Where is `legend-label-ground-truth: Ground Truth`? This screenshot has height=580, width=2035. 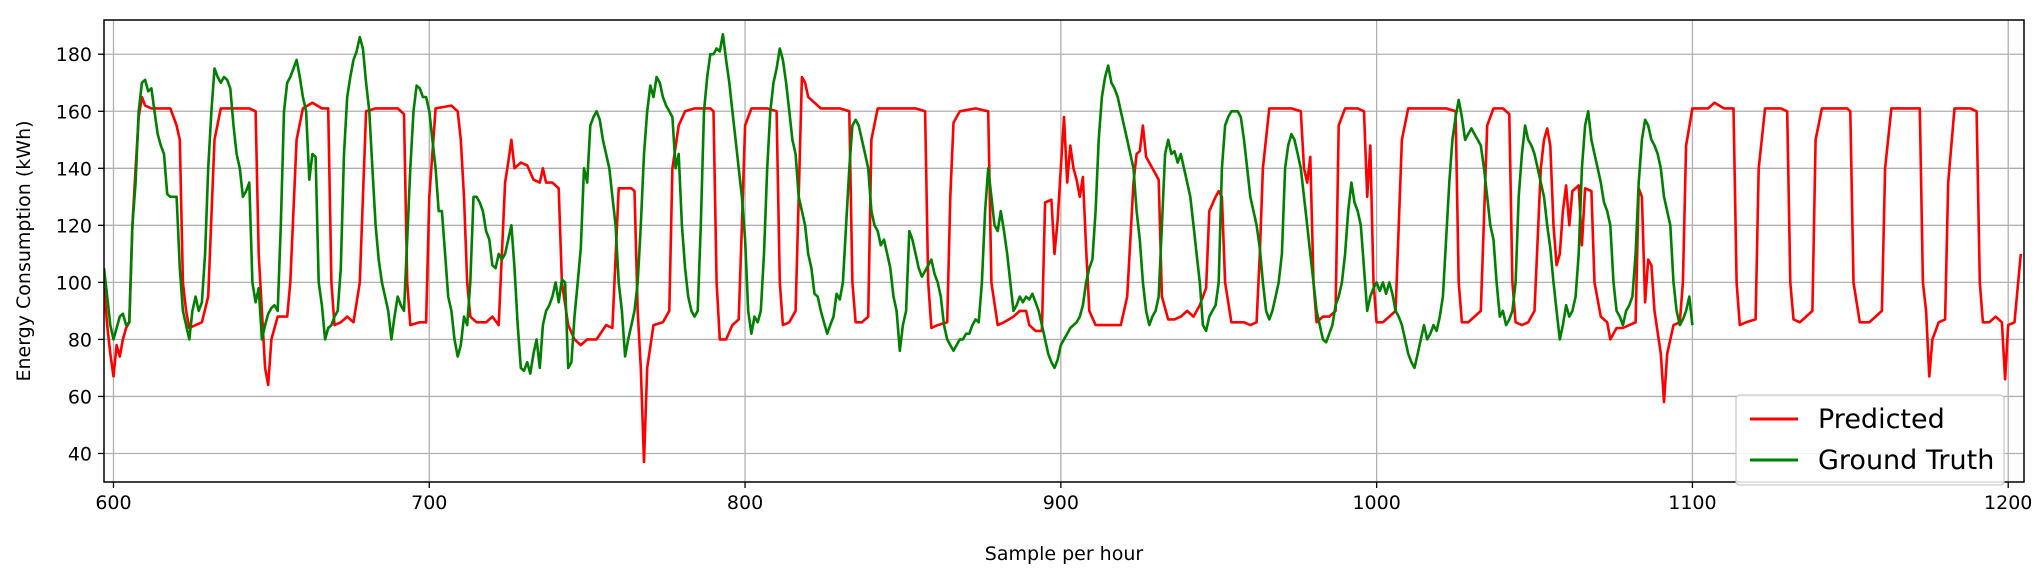
legend-label-ground-truth: Ground Truth is located at coordinates (1906, 460).